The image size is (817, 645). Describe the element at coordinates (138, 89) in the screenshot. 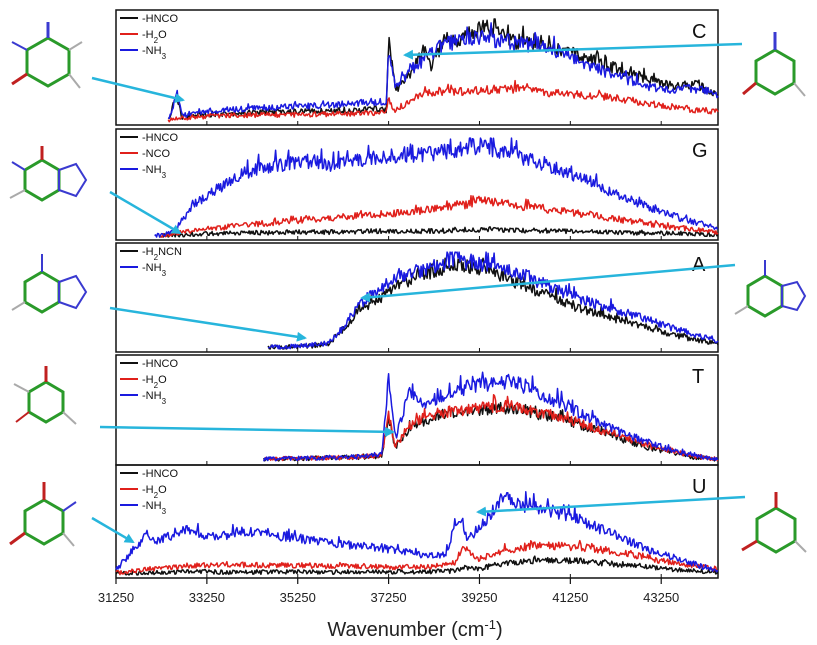

I see `arrow-c-left` at that location.